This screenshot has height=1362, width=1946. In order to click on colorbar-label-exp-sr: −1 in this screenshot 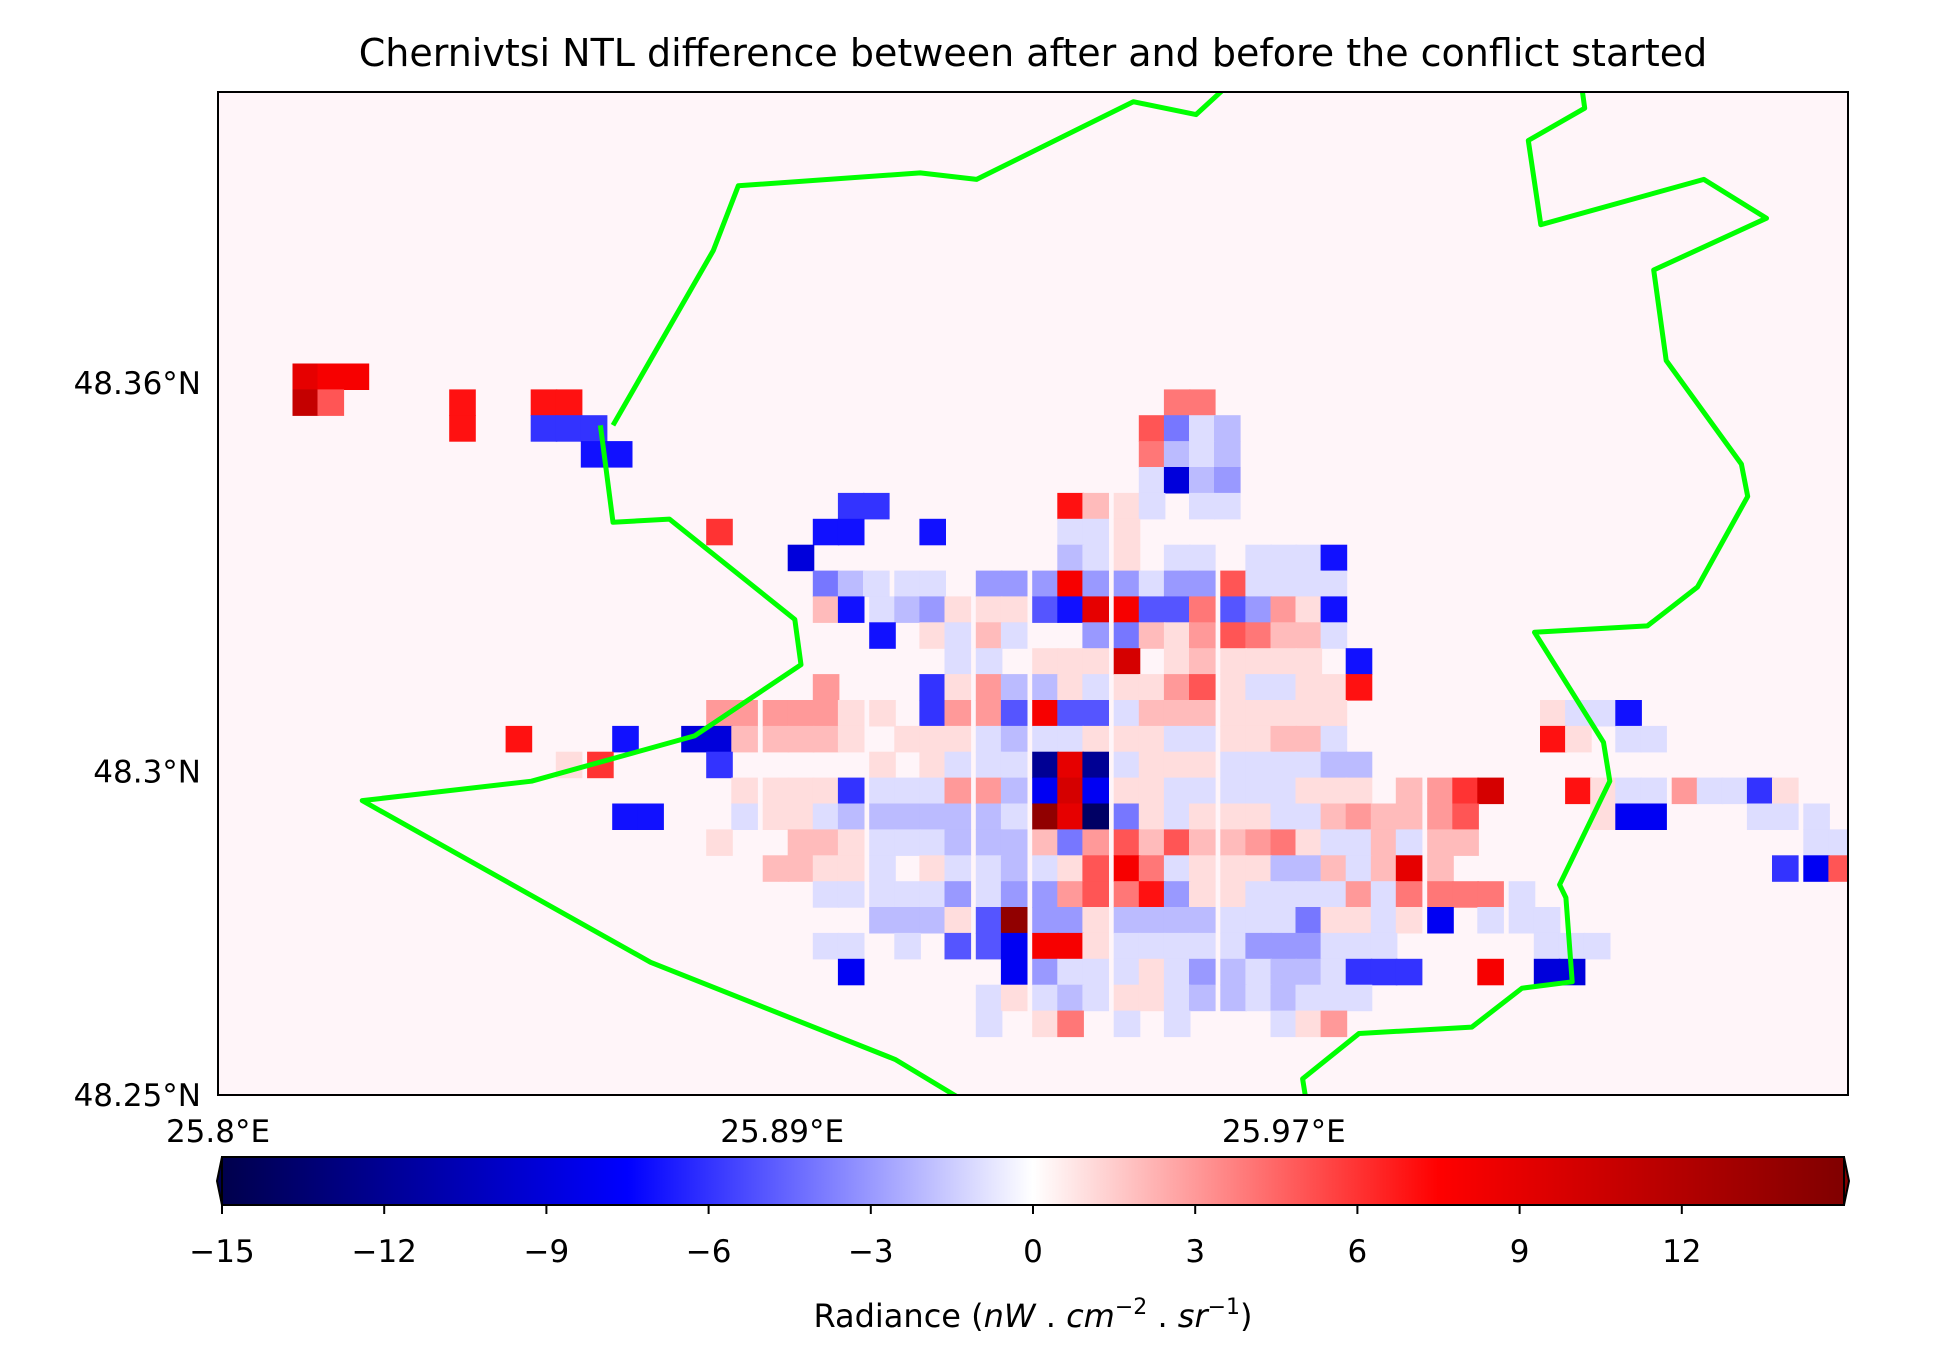, I will do `click(1224, 1307)`.